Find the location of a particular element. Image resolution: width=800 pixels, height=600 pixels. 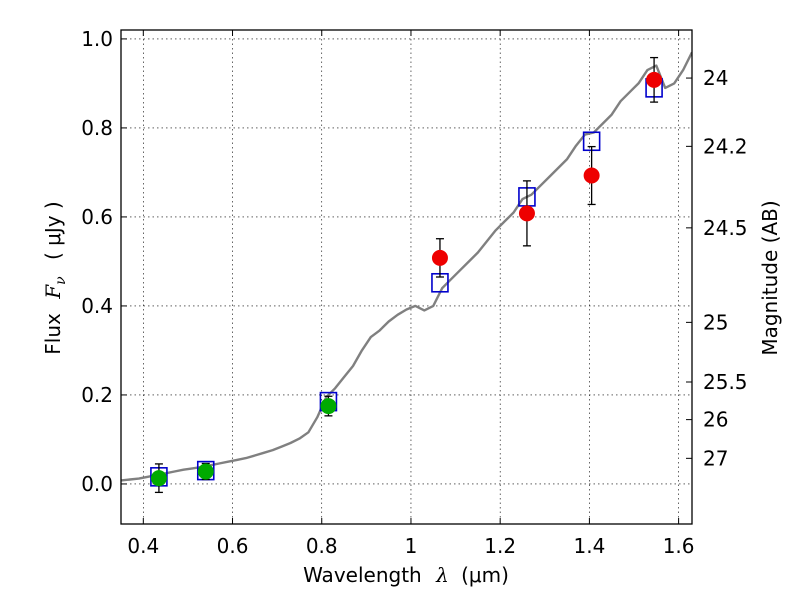

x-tick-label: 1.4 is located at coordinates (589, 546).